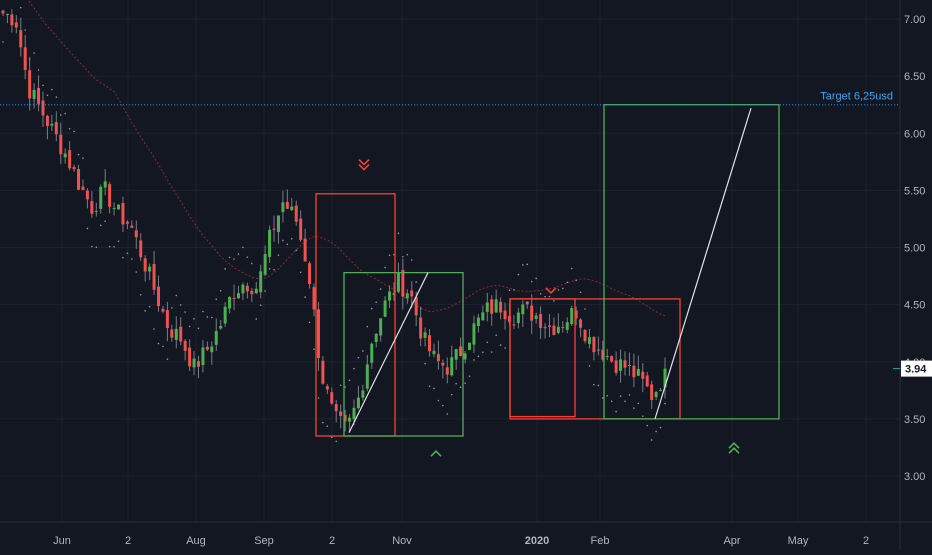 The width and height of the screenshot is (932, 555). I want to click on time-tick-label: Jun, so click(62, 541).